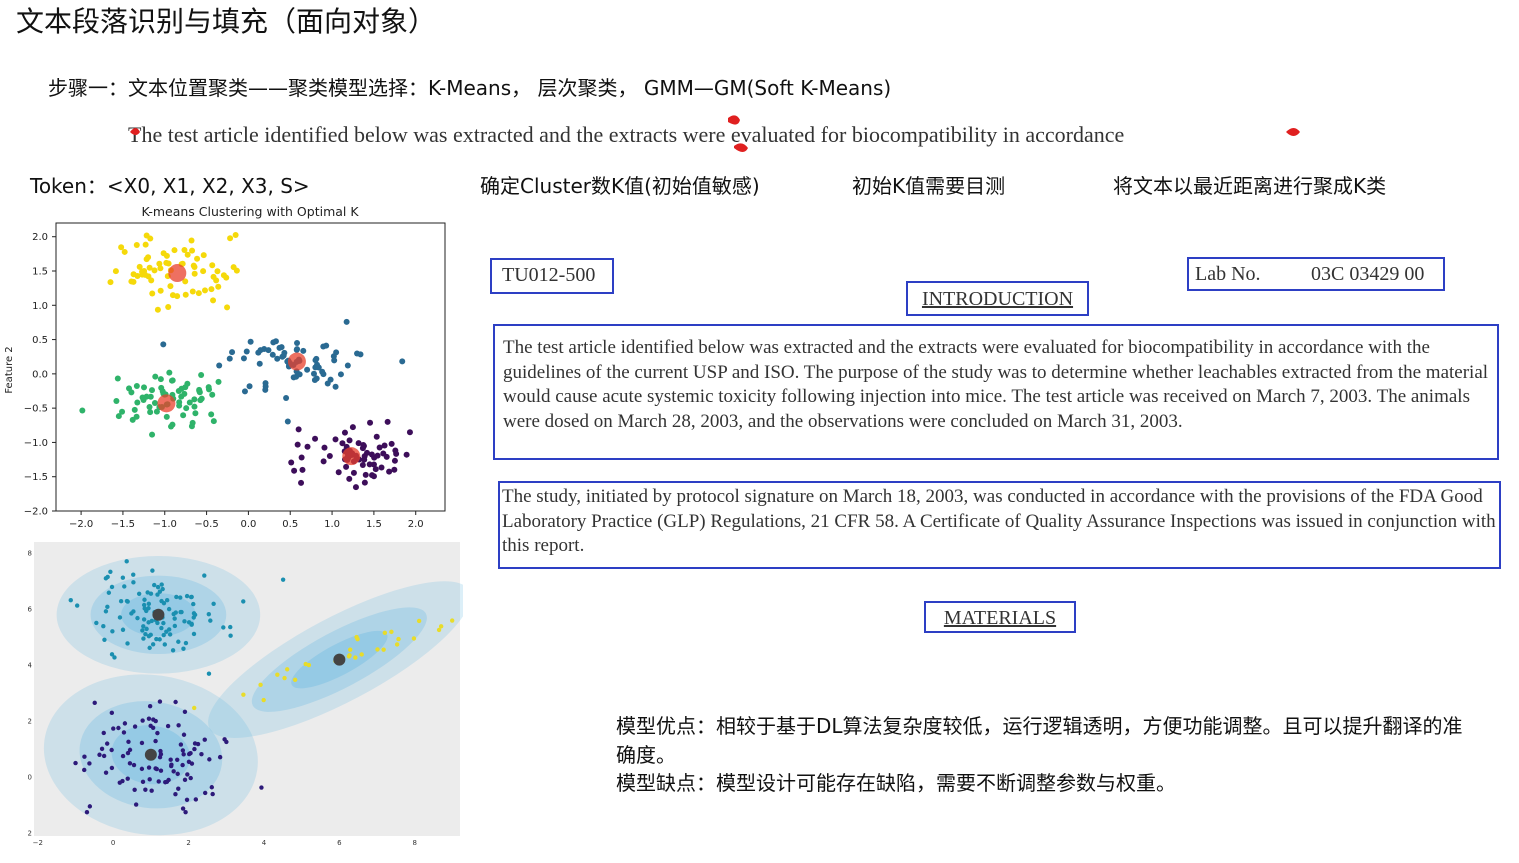 The width and height of the screenshot is (1519, 863). What do you see at coordinates (264, 843) in the screenshot?
I see `x-tick-label: 4` at bounding box center [264, 843].